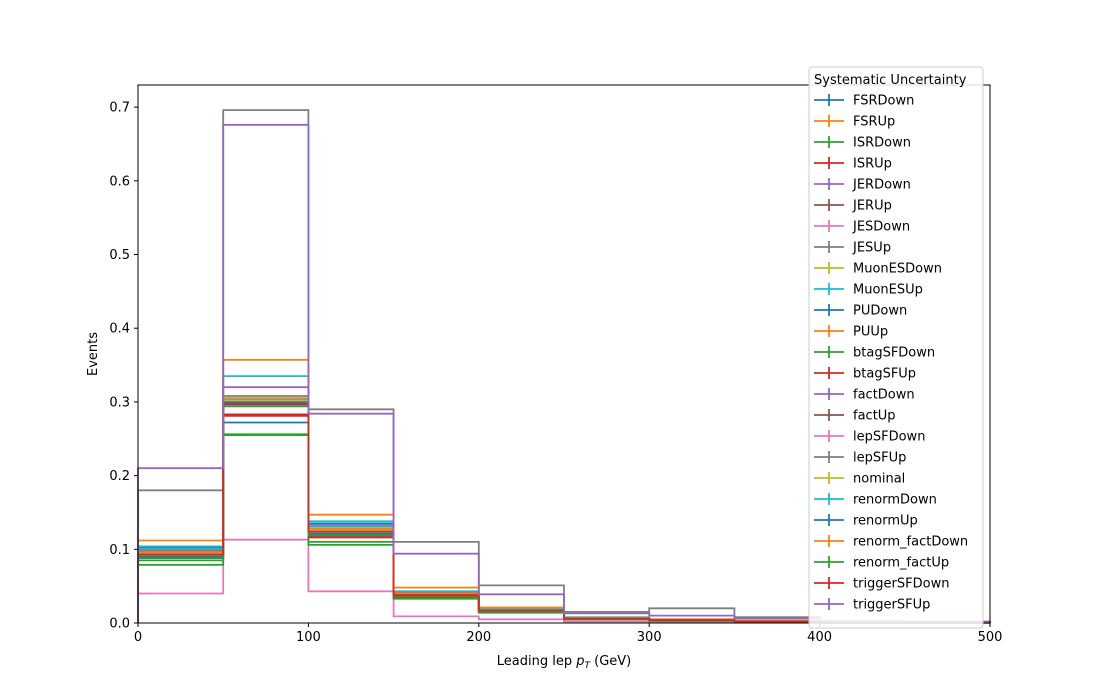  I want to click on legend-item-renormDown: renormDown, so click(875, 500).